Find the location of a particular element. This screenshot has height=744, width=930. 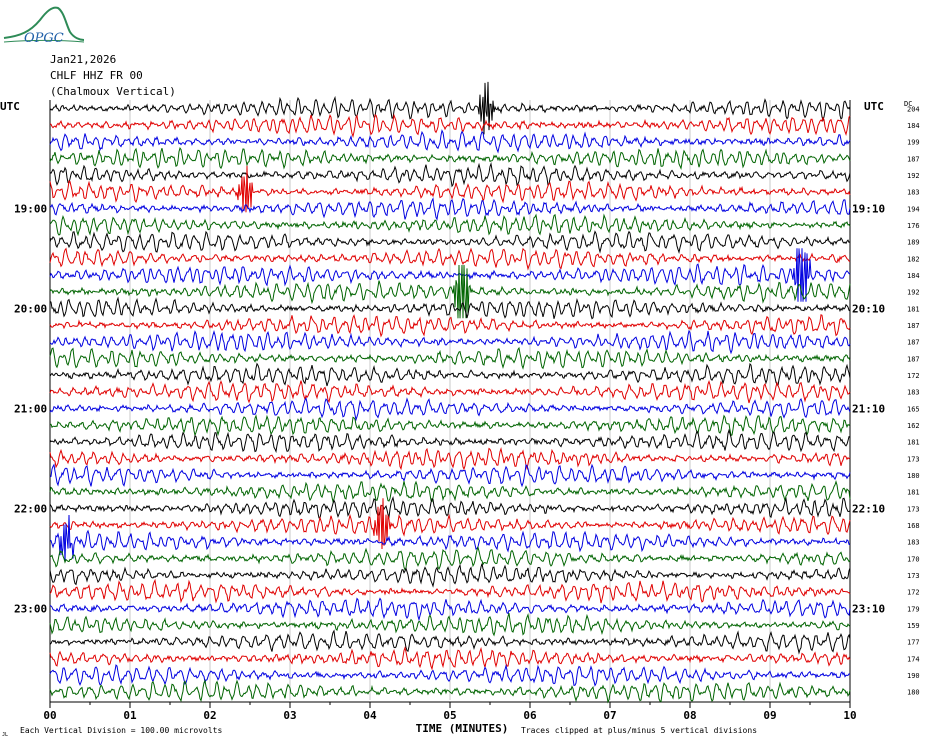

left-hour-label: 19:00 is located at coordinates (30, 208).